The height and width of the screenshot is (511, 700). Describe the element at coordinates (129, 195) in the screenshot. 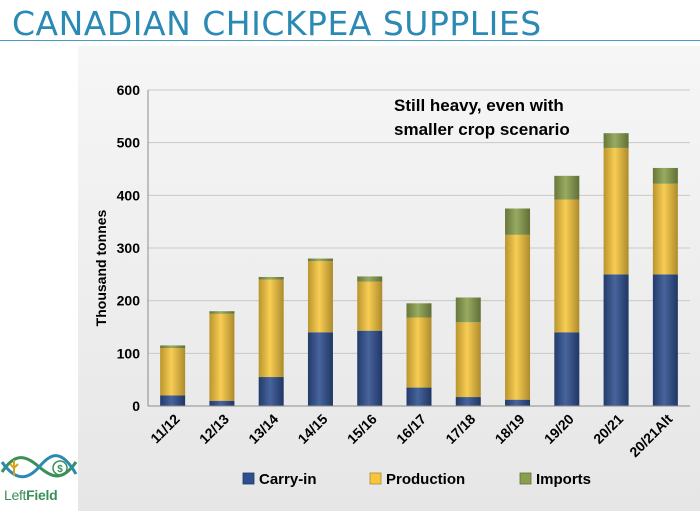

I see `y-tick-label: 400` at that location.